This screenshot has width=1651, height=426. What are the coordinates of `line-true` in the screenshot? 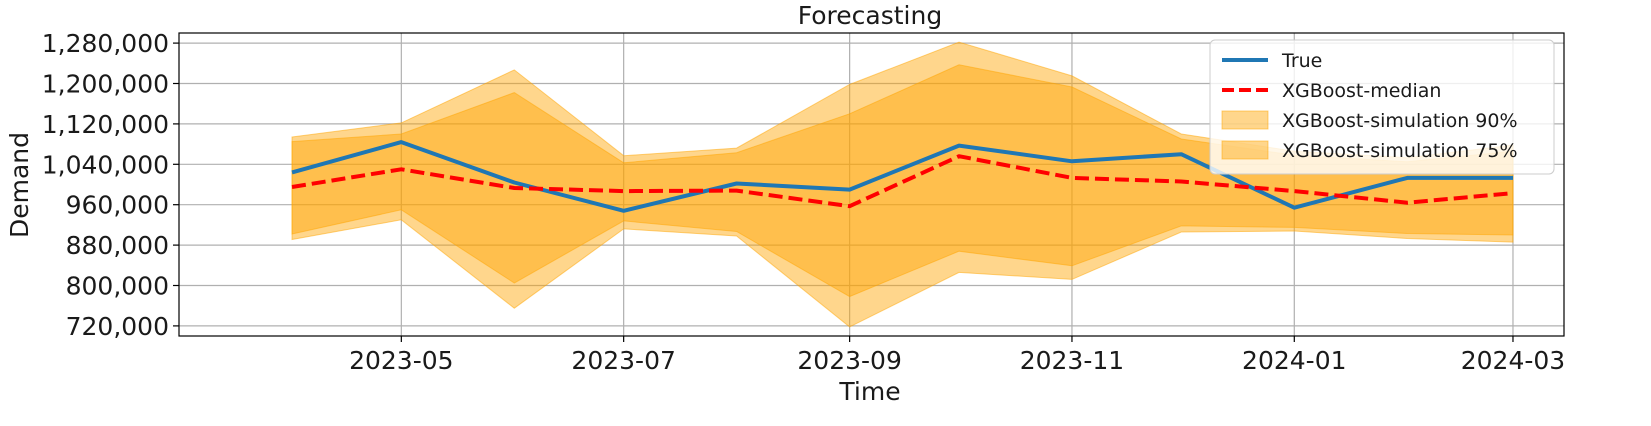 It's located at (902, 176).